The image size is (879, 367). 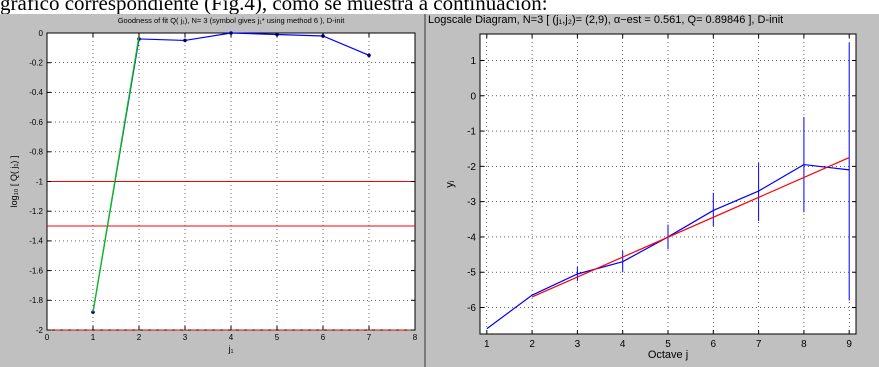 I want to click on logscale-tick-label-y: -3, so click(x=471, y=202).